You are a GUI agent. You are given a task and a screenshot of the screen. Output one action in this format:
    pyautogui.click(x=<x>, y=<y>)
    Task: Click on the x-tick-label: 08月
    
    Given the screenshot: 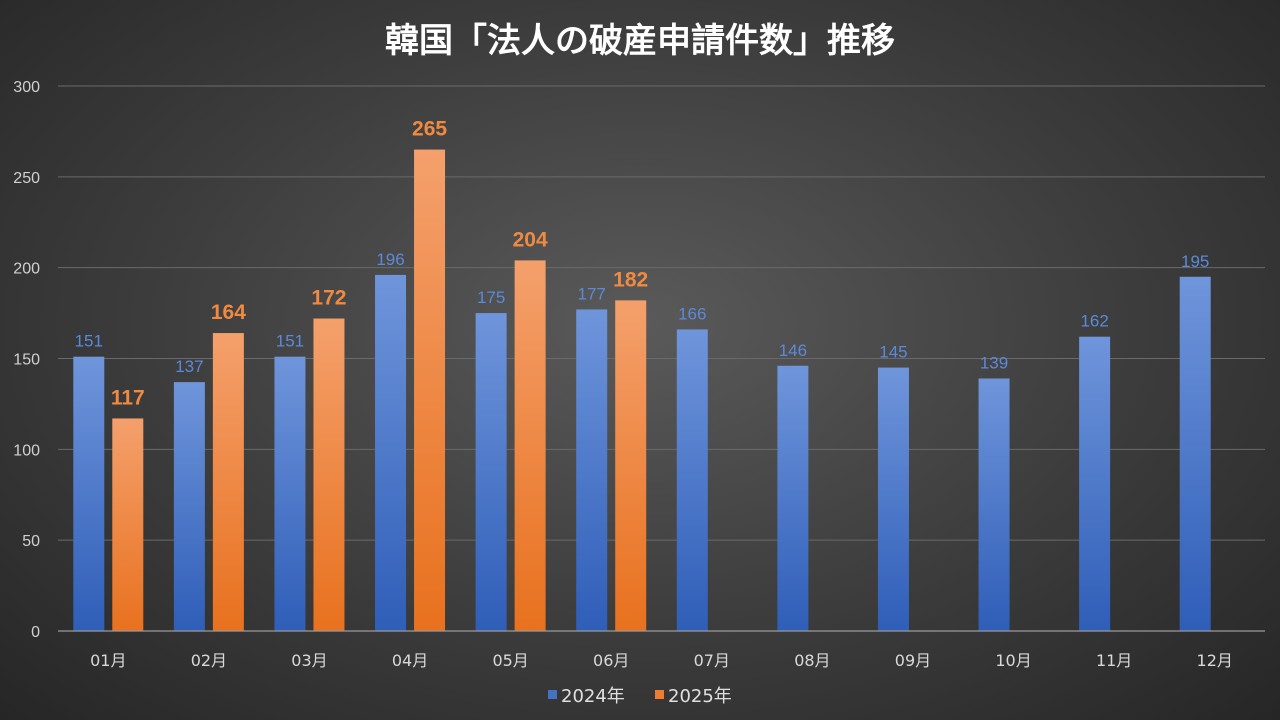 What is the action you would take?
    pyautogui.click(x=812, y=660)
    